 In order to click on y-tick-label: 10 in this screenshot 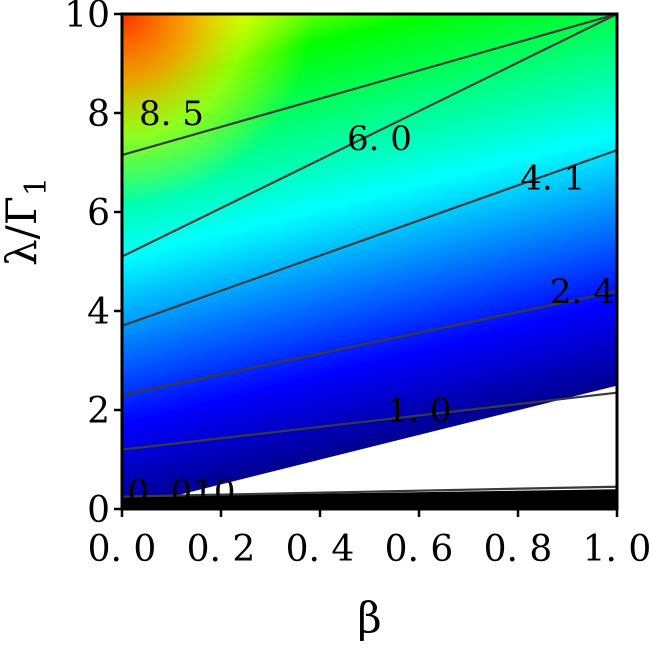, I will do `click(87, 18)`.